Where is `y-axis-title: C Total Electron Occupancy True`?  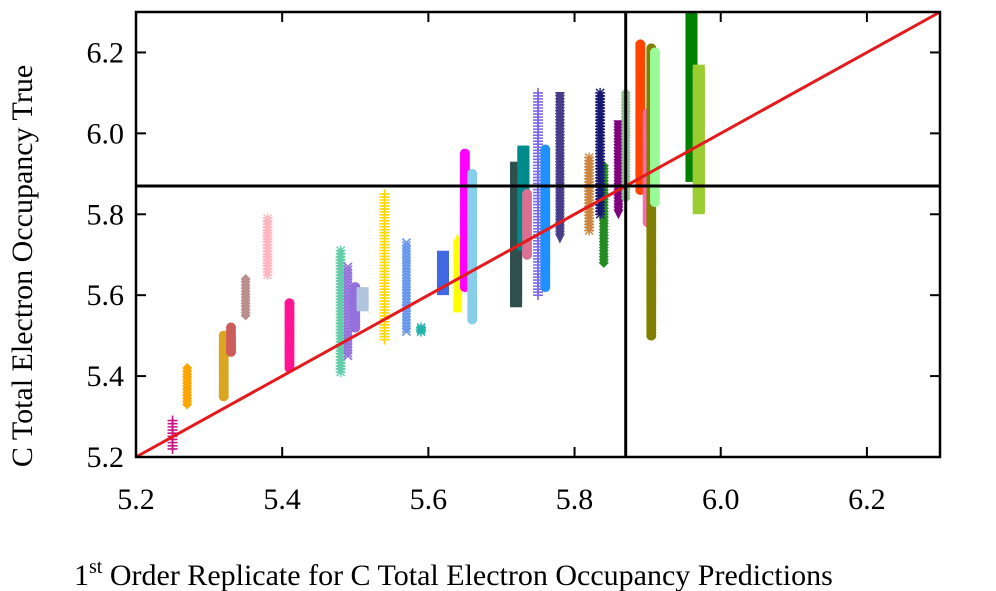 y-axis-title: C Total Electron Occupancy True is located at coordinates (22, 266).